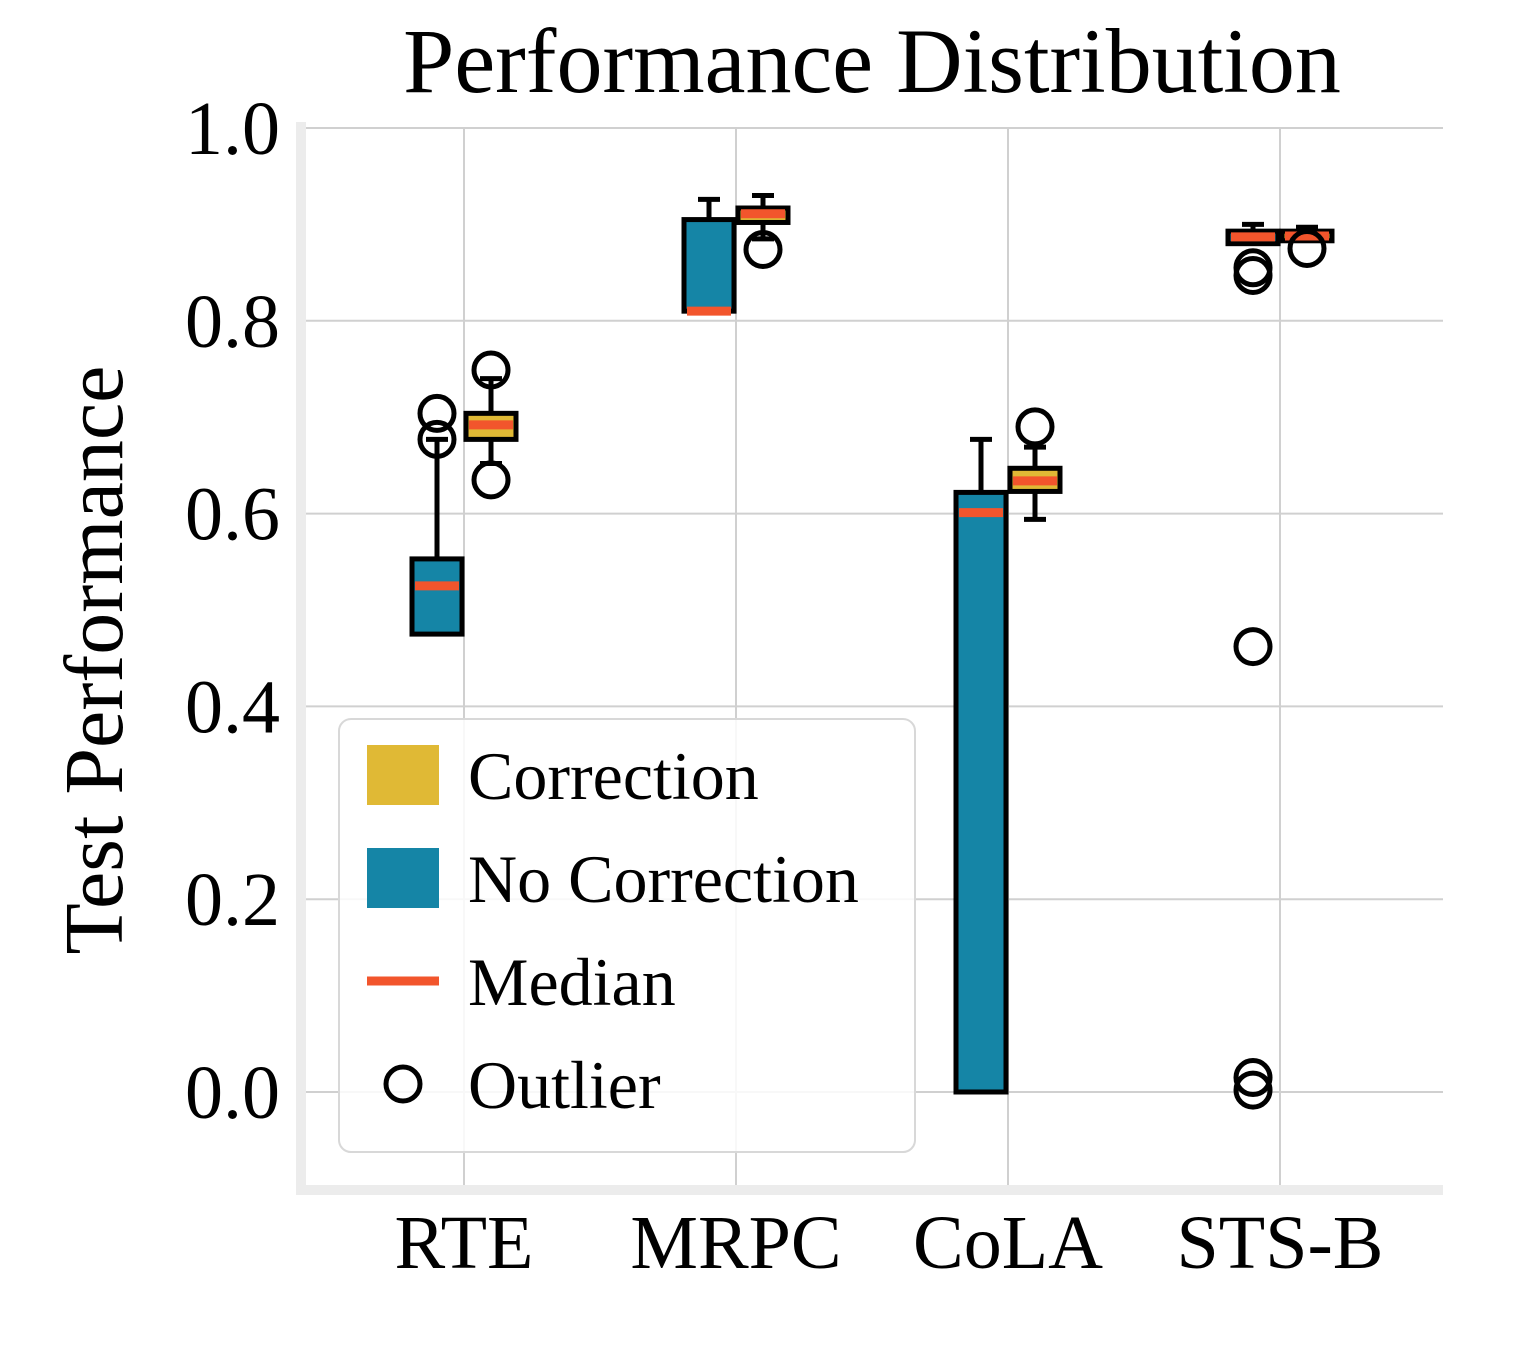 The height and width of the screenshot is (1357, 1514). I want to click on box-correction-mrpc, so click(763, 230).